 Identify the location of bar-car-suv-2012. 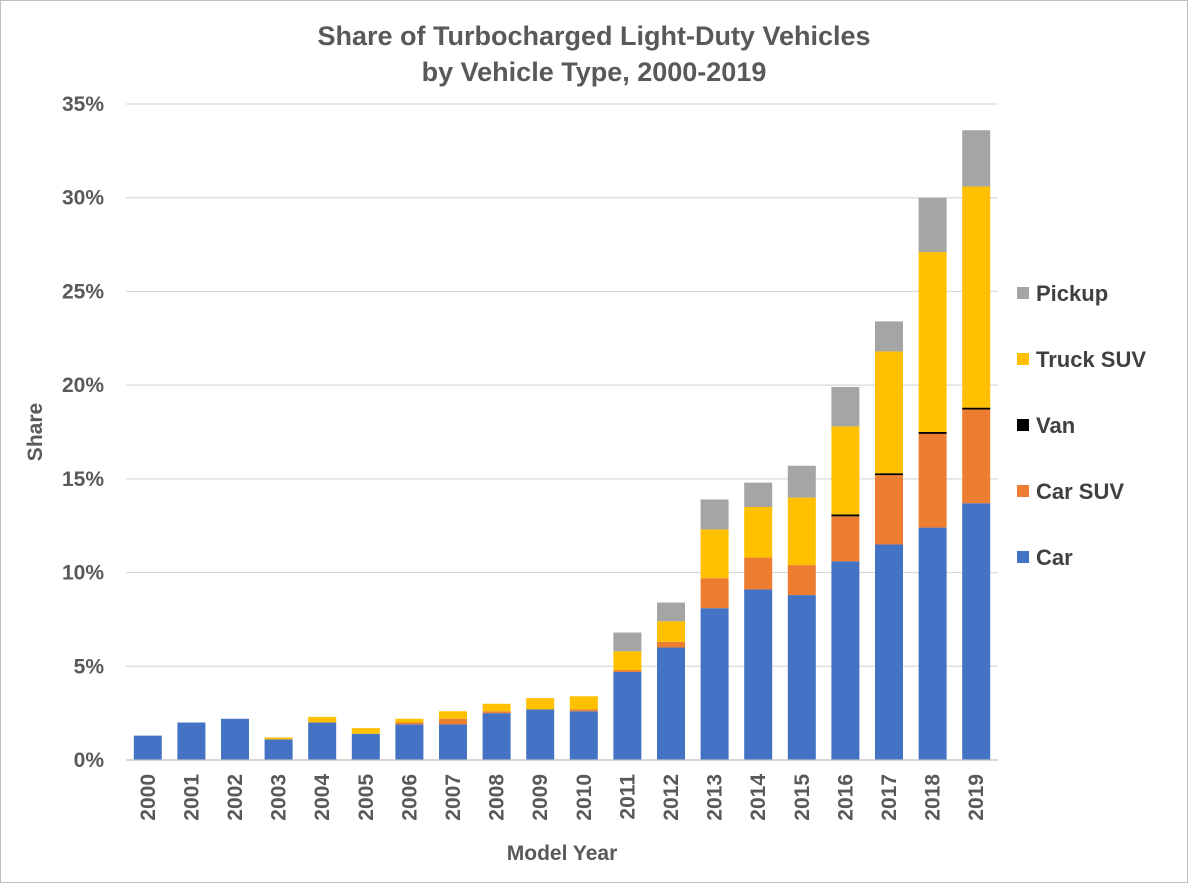
(671, 644).